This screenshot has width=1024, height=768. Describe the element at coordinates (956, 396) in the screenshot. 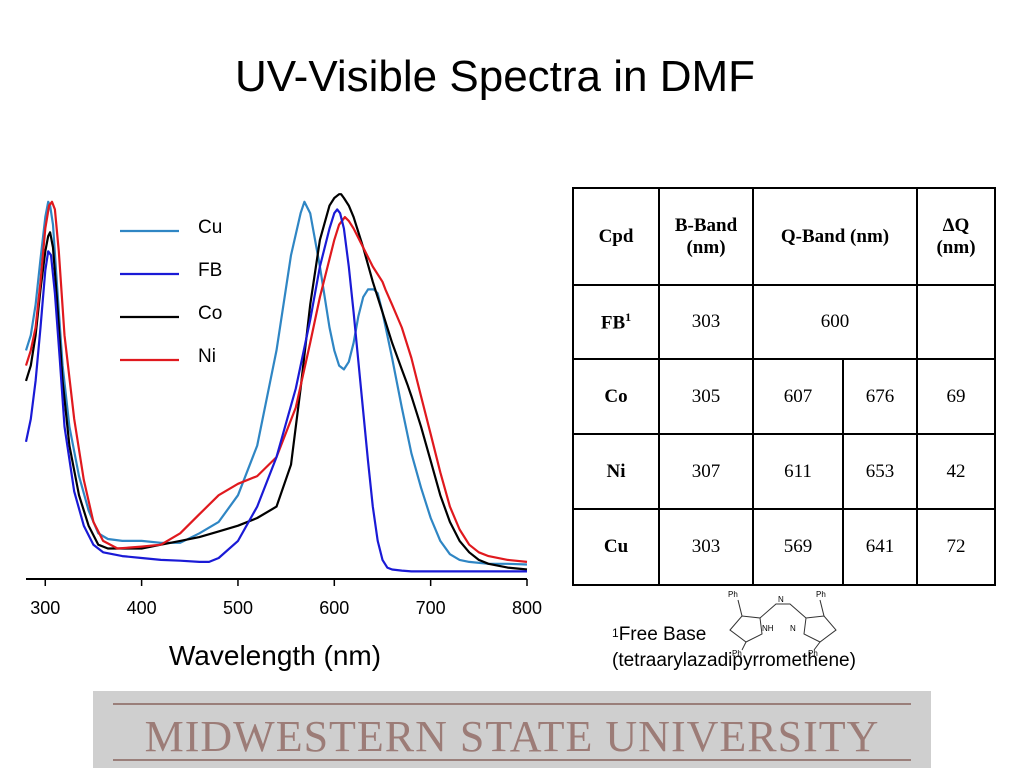

I see `cell-dq: 69` at that location.